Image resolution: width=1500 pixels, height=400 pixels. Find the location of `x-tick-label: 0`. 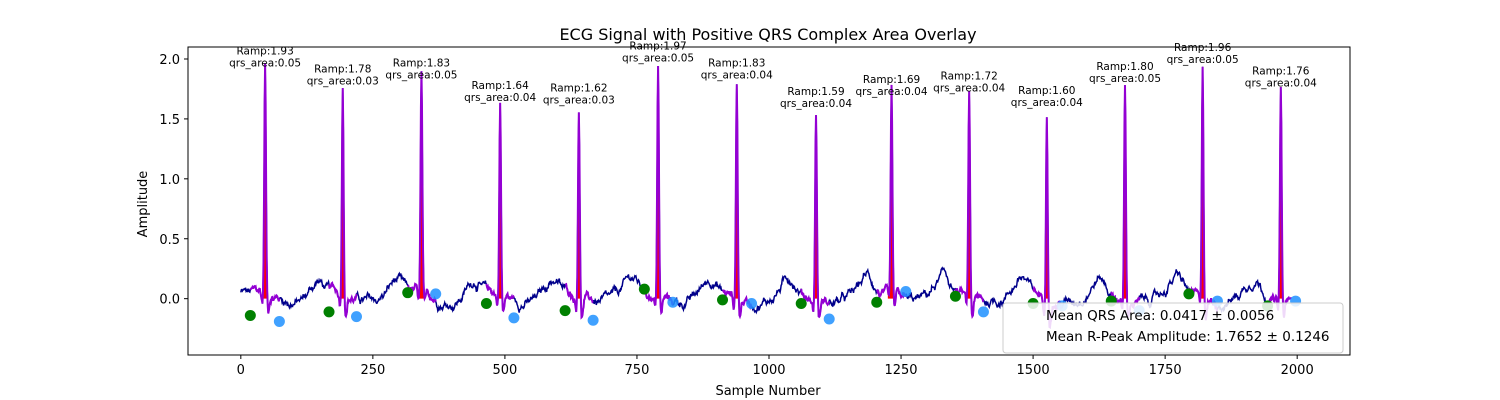

x-tick-label: 0 is located at coordinates (241, 370).